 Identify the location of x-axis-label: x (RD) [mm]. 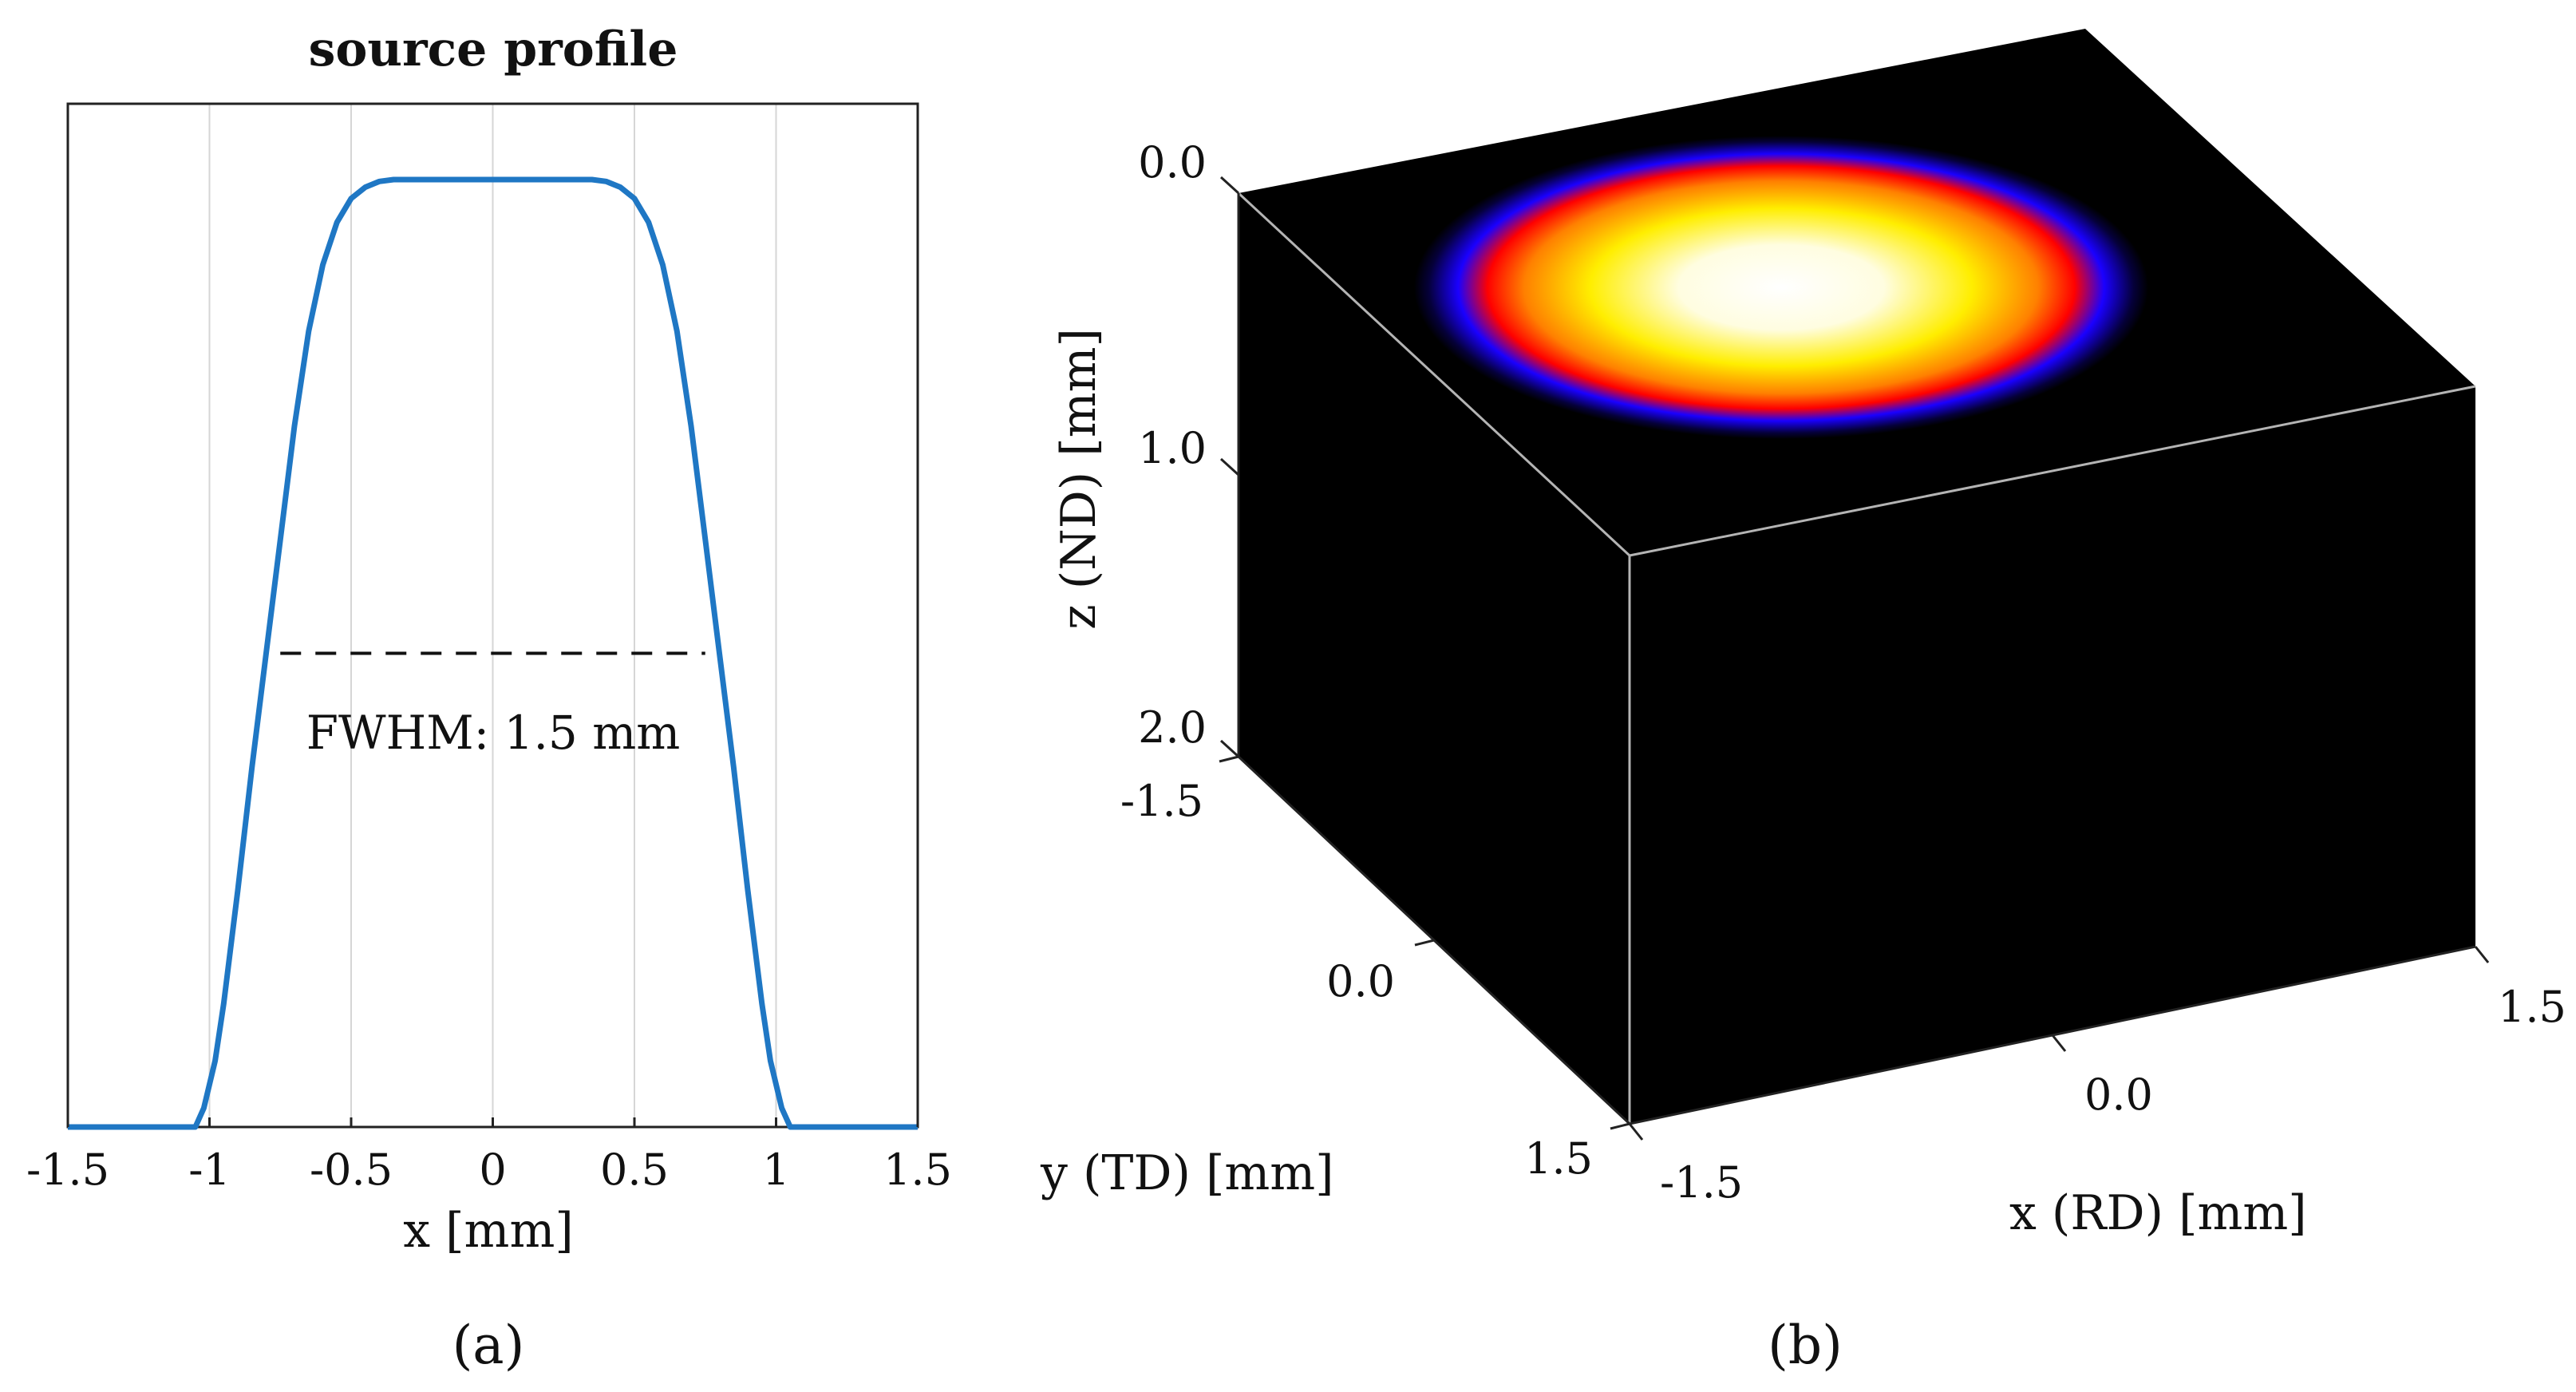
(2158, 1213).